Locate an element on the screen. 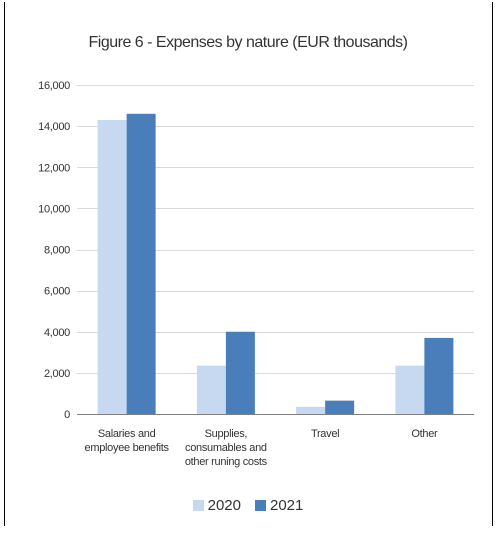  y-tick-label: 10,000 is located at coordinates (54, 209).